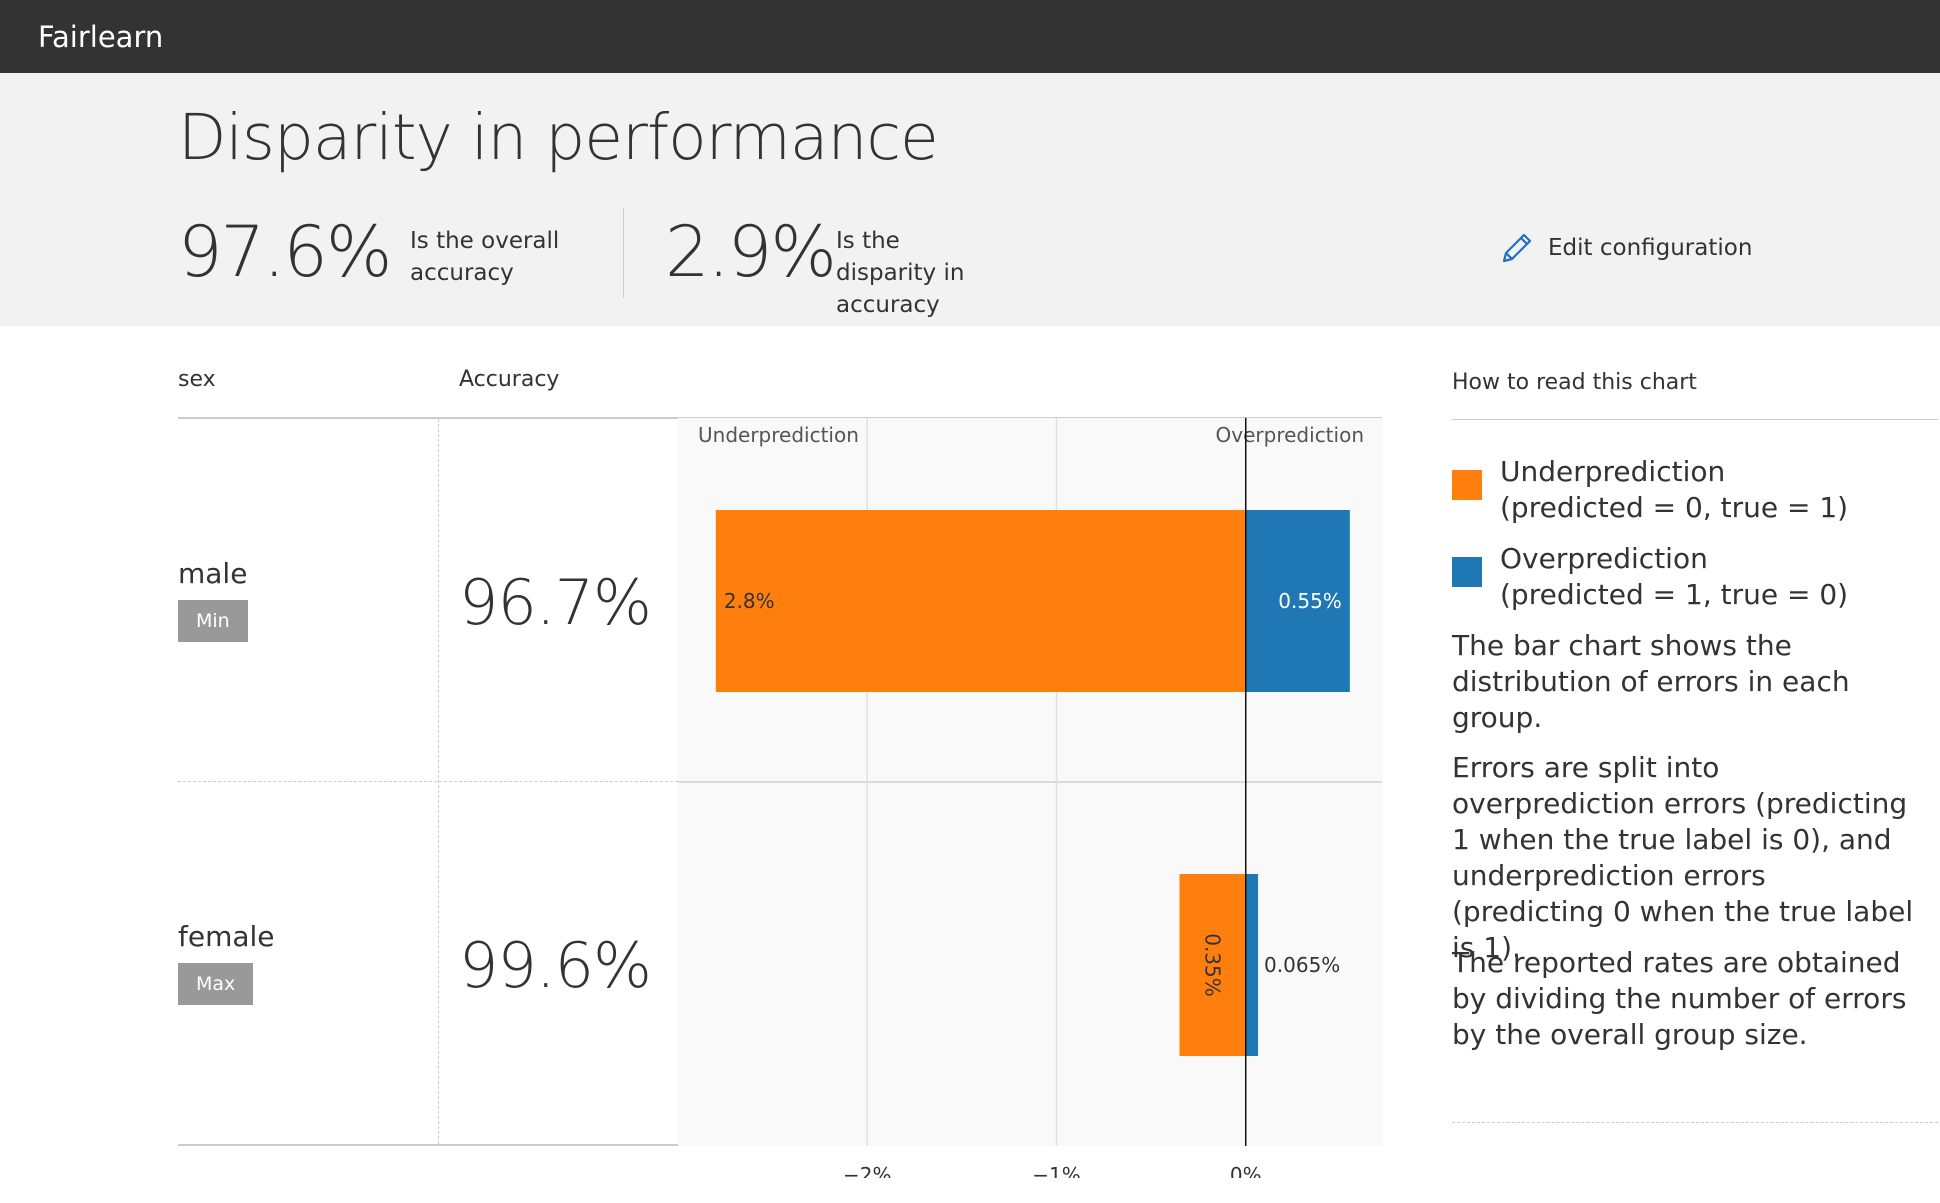 This screenshot has height=1203, width=1940. What do you see at coordinates (867, 1170) in the screenshot?
I see `x-tick-label: −2%` at bounding box center [867, 1170].